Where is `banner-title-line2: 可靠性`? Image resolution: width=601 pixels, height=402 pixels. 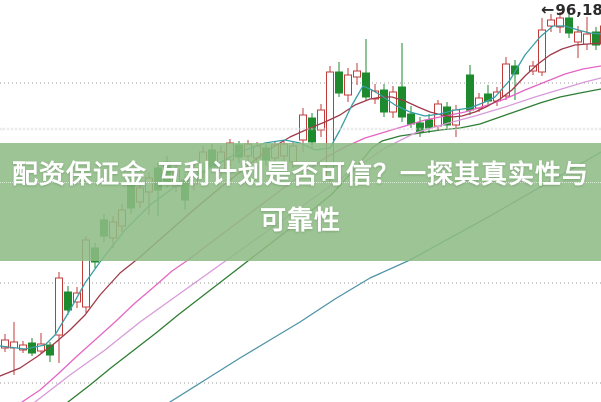
banner-title-line2: 可靠性 is located at coordinates (300, 221).